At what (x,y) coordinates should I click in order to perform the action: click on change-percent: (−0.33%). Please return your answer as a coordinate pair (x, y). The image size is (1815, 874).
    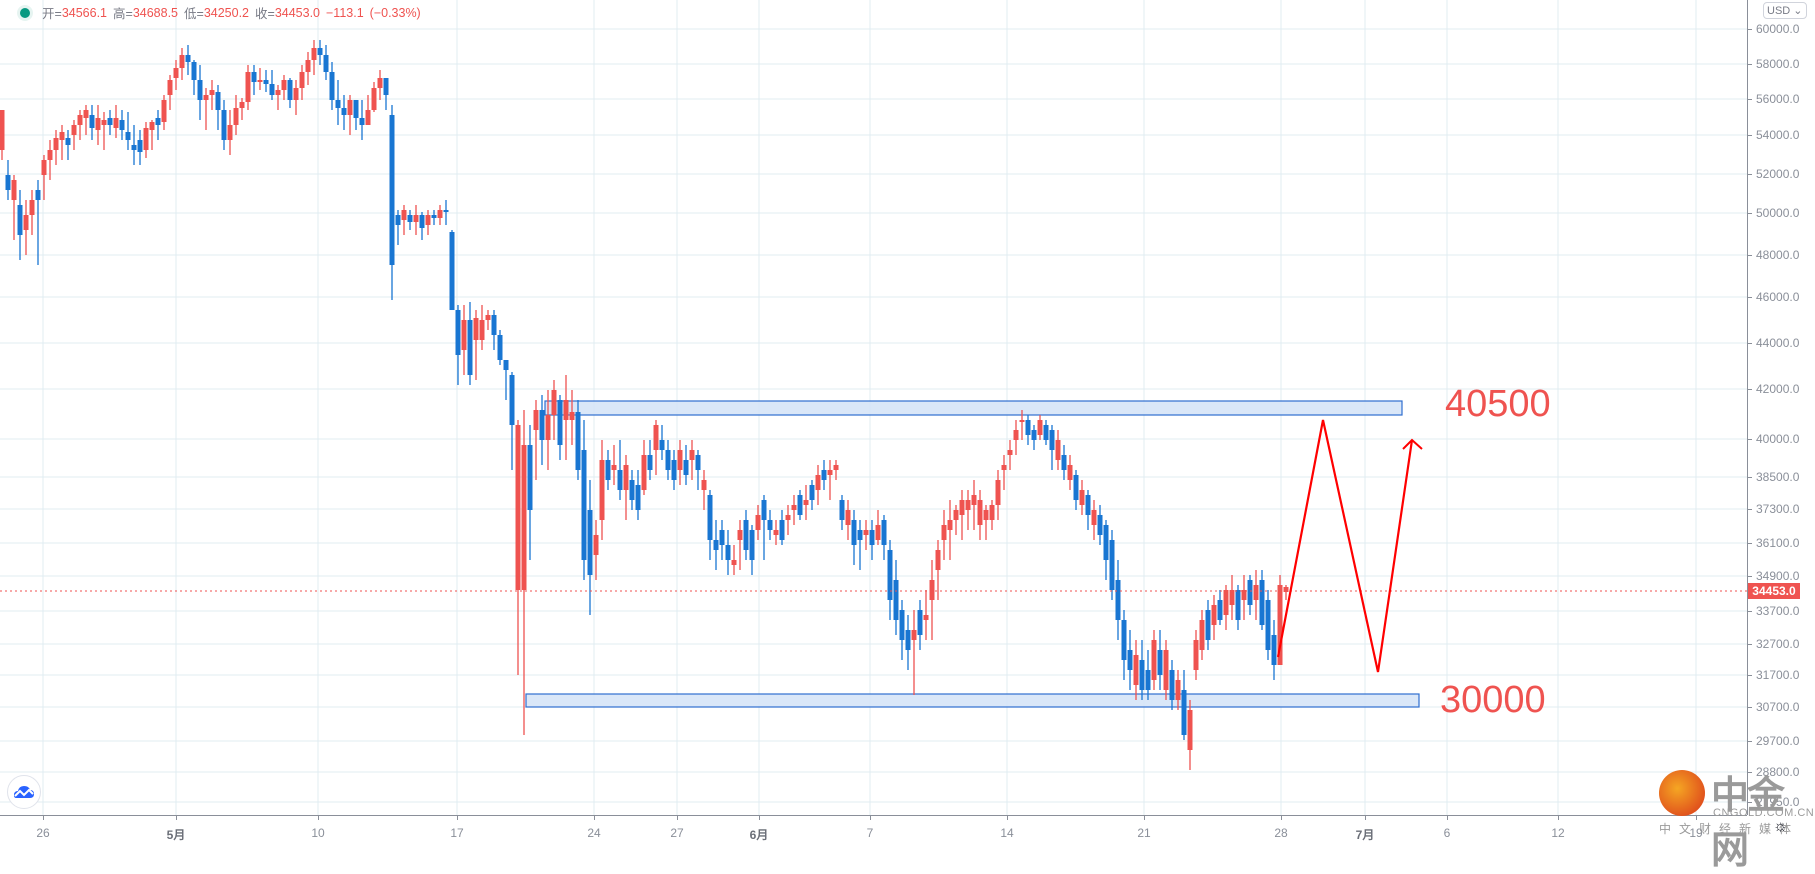
    Looking at the image, I should click on (395, 12).